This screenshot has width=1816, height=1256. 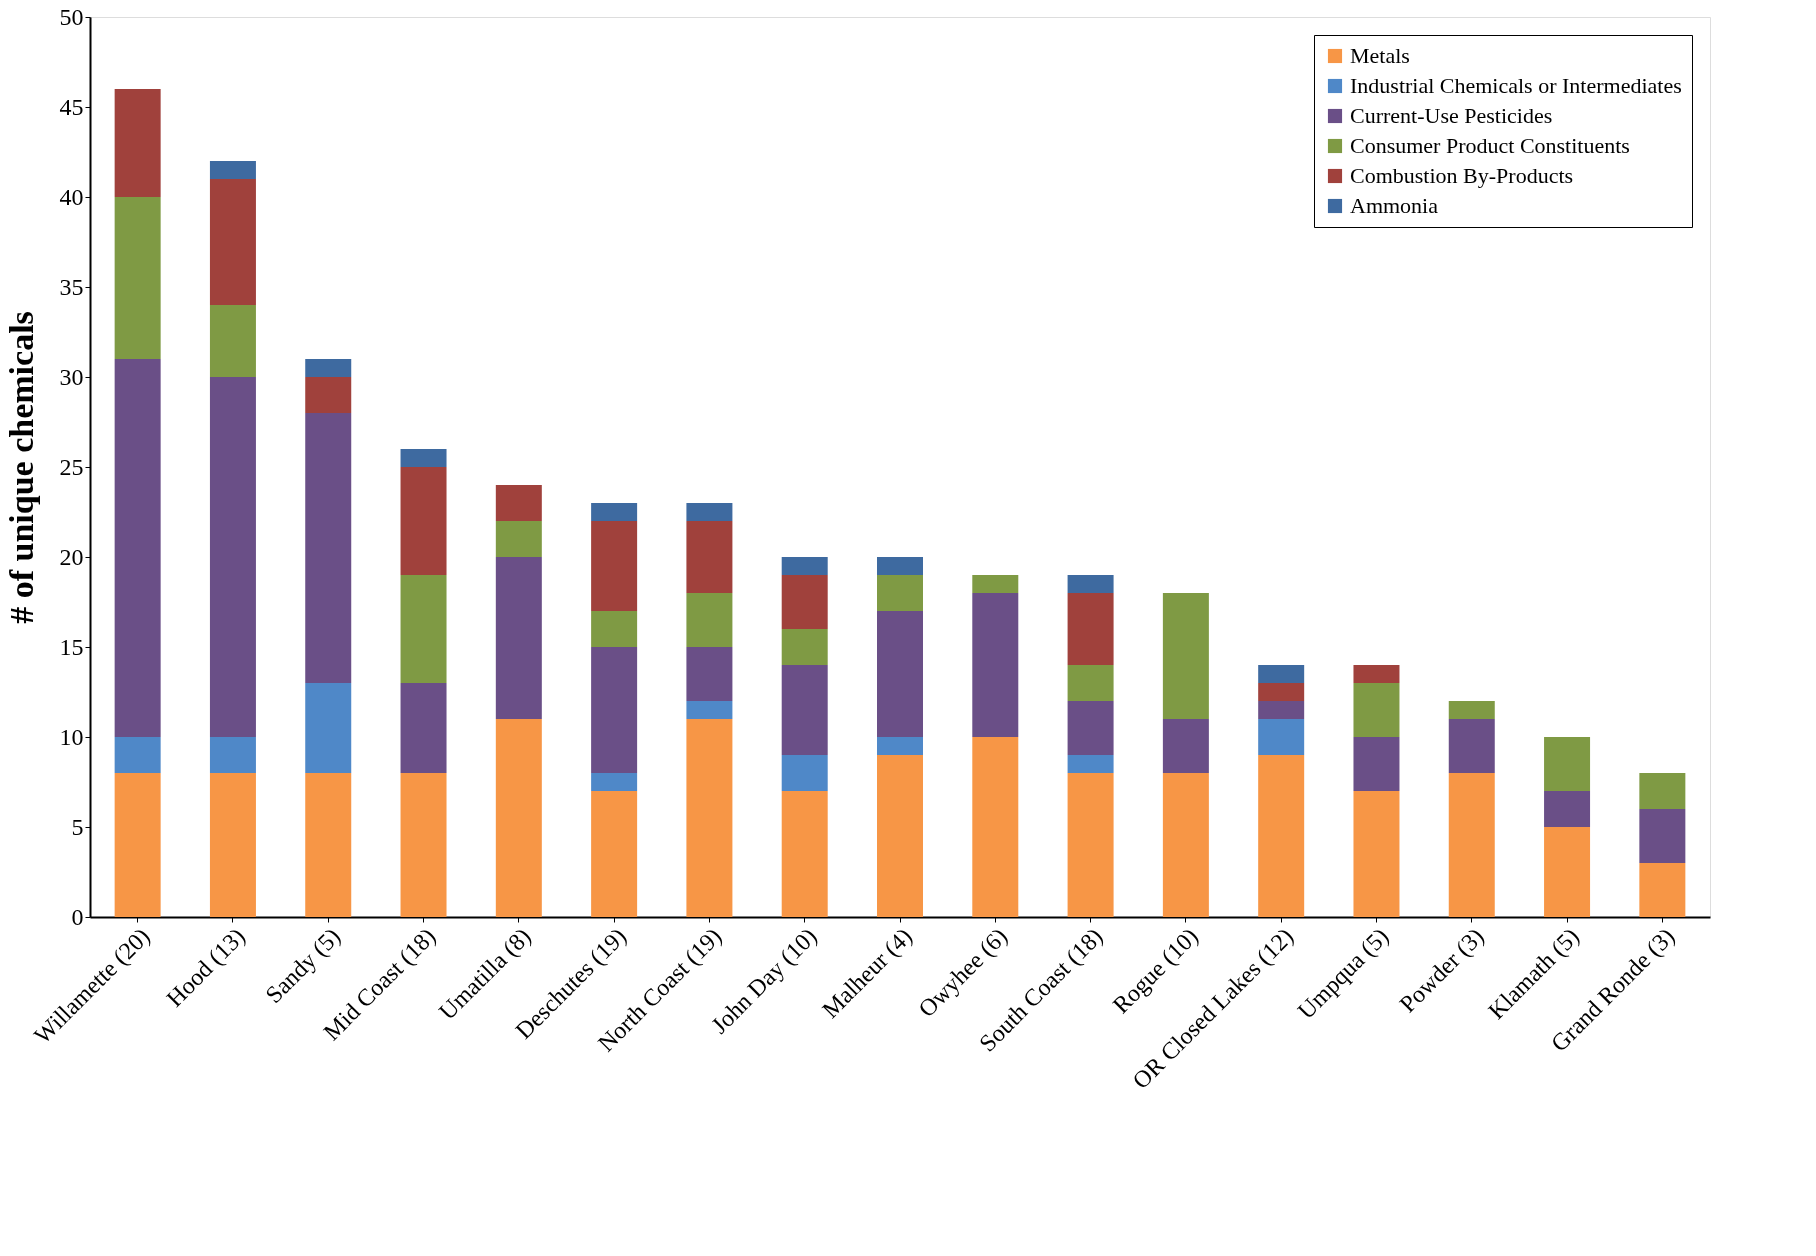 I want to click on y-axis-title: # of unique chemicals, so click(x=21, y=467).